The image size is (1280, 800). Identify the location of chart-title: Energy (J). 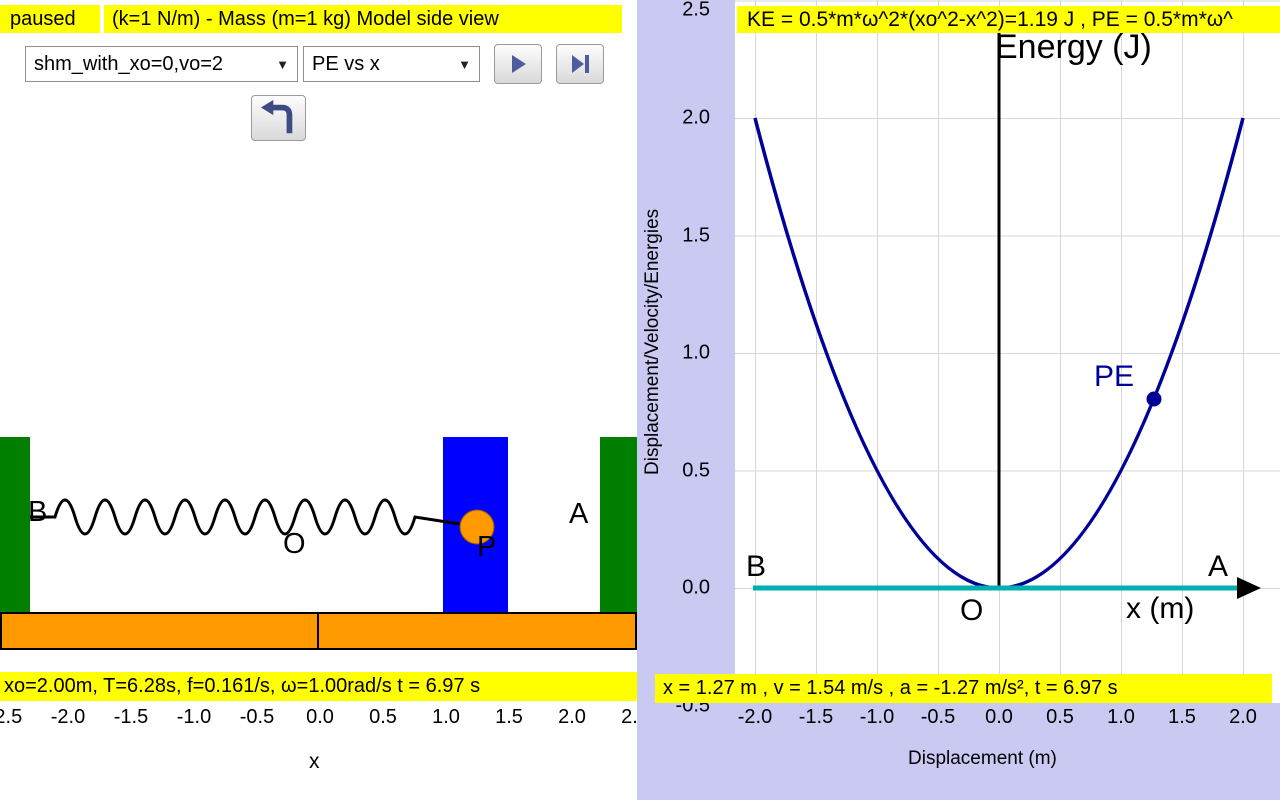
(1073, 47).